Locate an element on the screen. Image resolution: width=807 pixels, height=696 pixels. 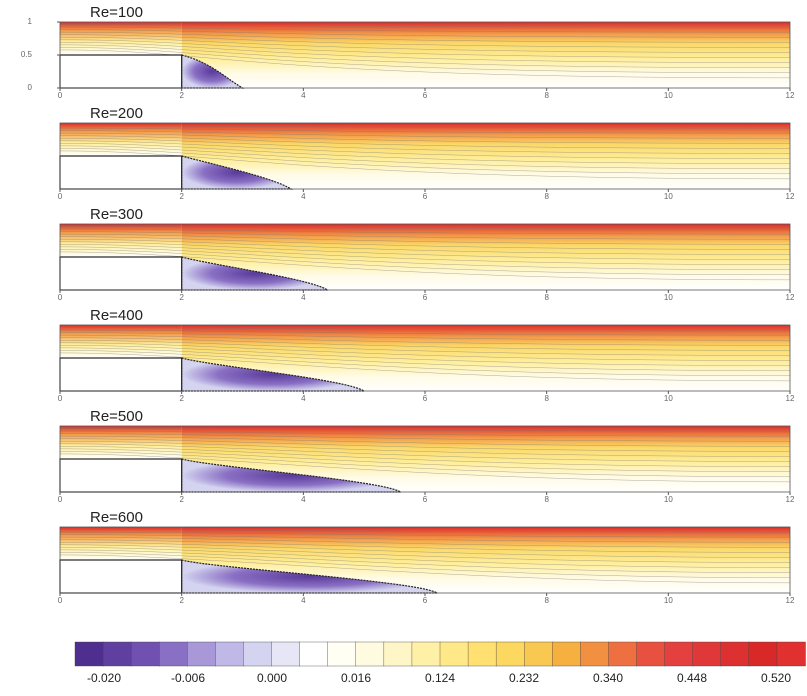
panel: Re=400 0 2 4 6 8 10 12 is located at coordinates (426, 355).